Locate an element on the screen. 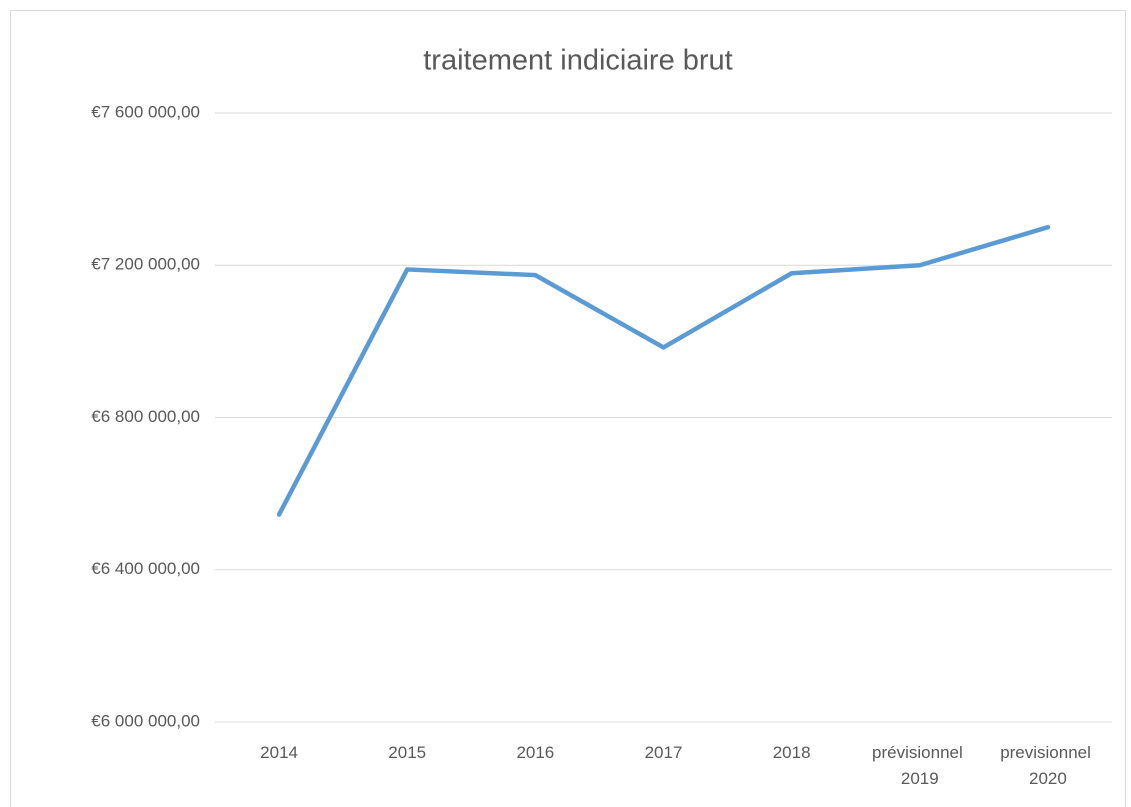  y-tick-label: €6 400 000,00 is located at coordinates (145, 568).